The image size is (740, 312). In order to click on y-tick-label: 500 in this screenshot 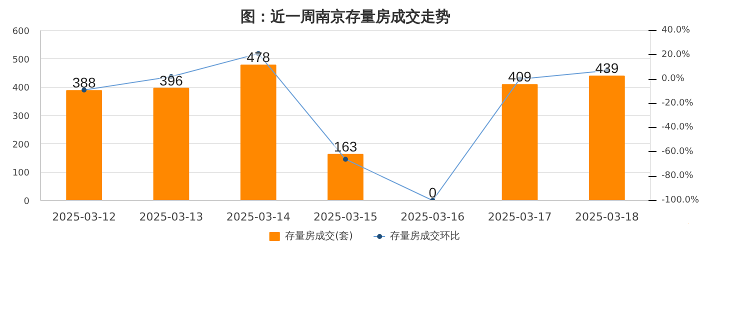, I will do `click(21, 60)`.